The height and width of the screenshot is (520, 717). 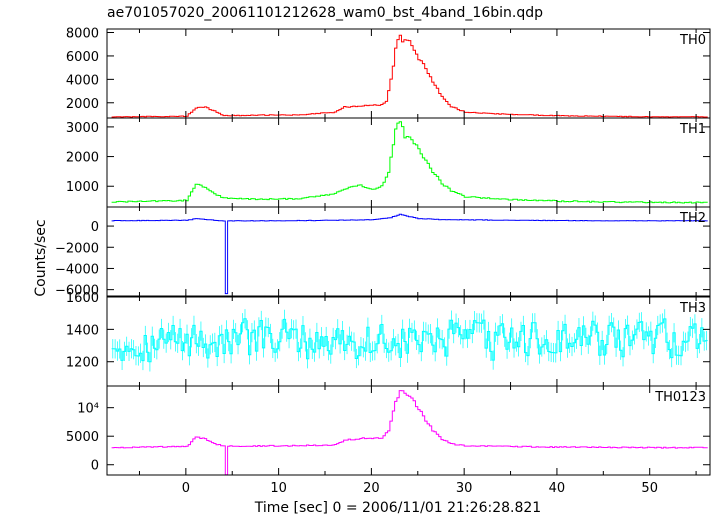 What do you see at coordinates (409, 433) in the screenshot?
I see `series-th0123-line` at bounding box center [409, 433].